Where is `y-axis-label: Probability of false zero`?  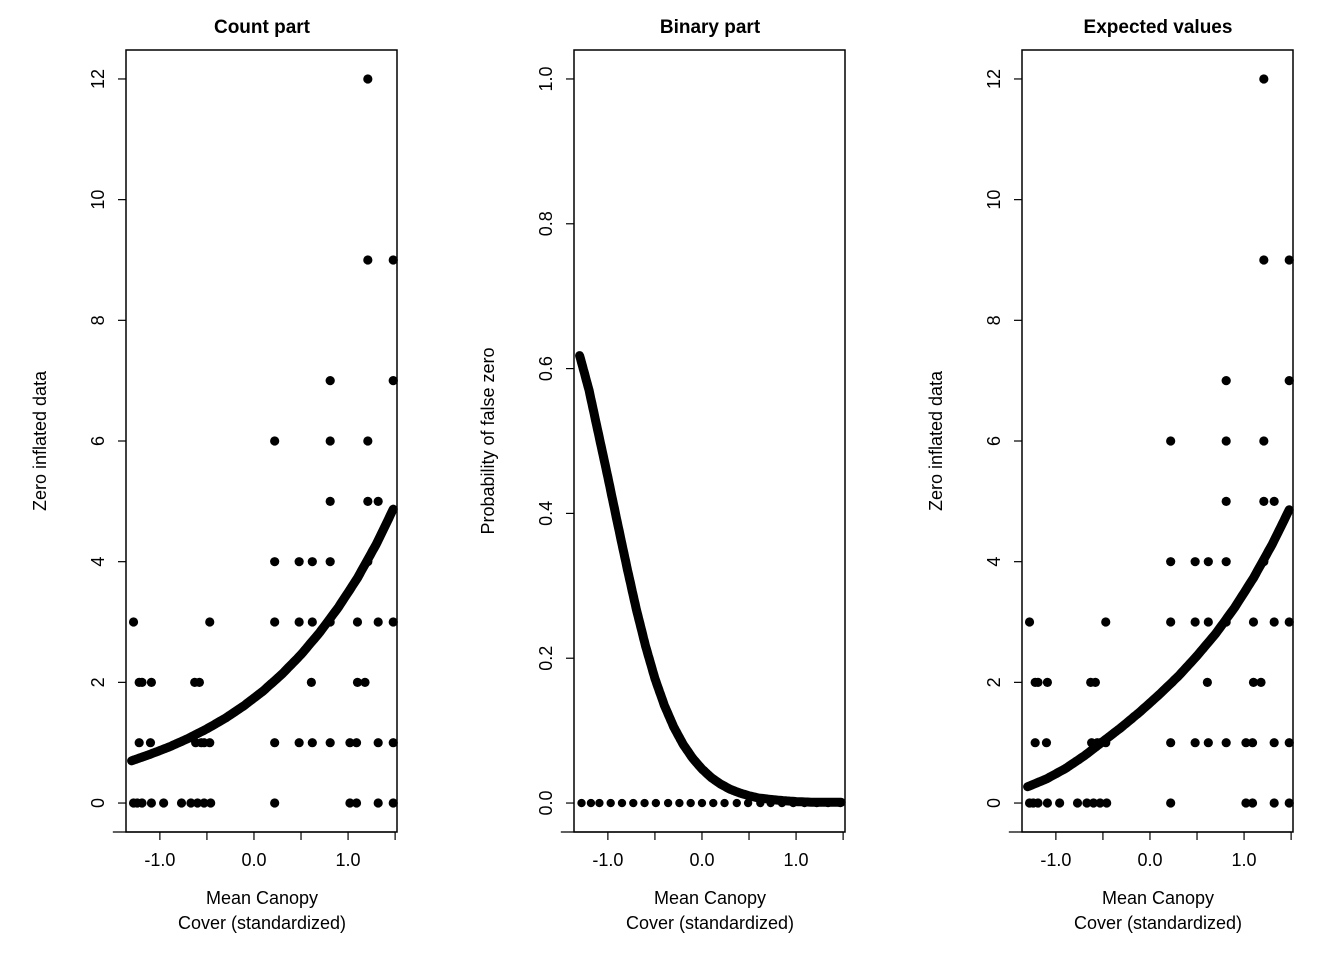
y-axis-label: Probability of false zero is located at coordinates (488, 440).